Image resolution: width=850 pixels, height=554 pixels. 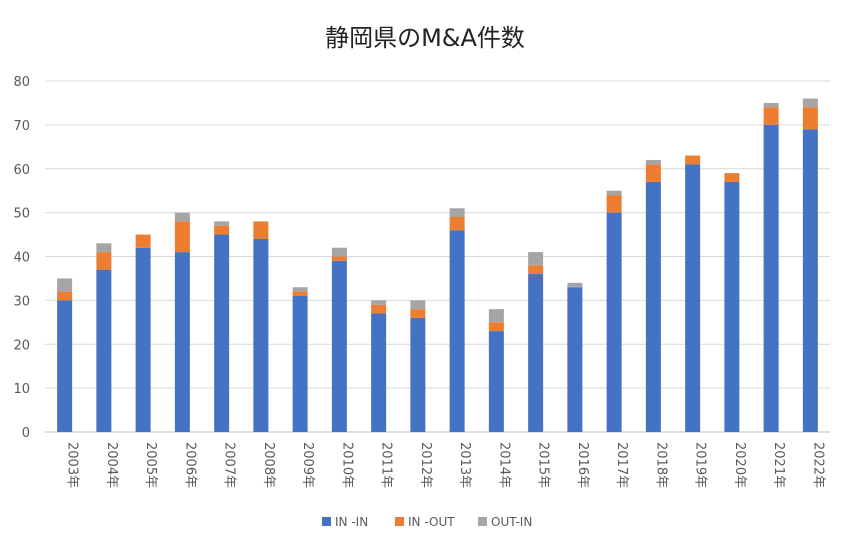 I want to click on y-tick-label: 10, so click(x=21, y=389).